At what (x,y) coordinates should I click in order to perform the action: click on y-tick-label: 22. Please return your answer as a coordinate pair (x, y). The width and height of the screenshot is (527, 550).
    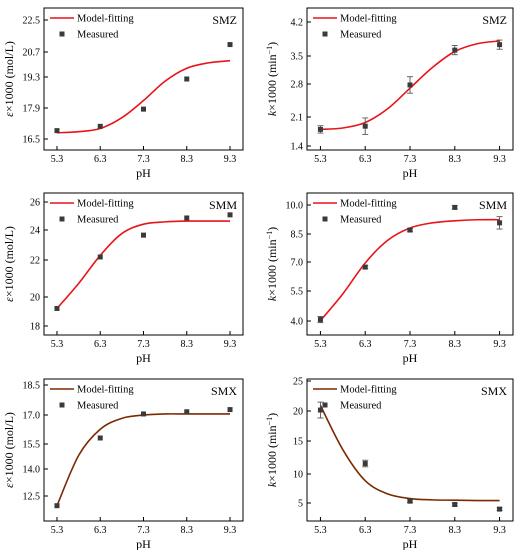
    Looking at the image, I should click on (35, 261).